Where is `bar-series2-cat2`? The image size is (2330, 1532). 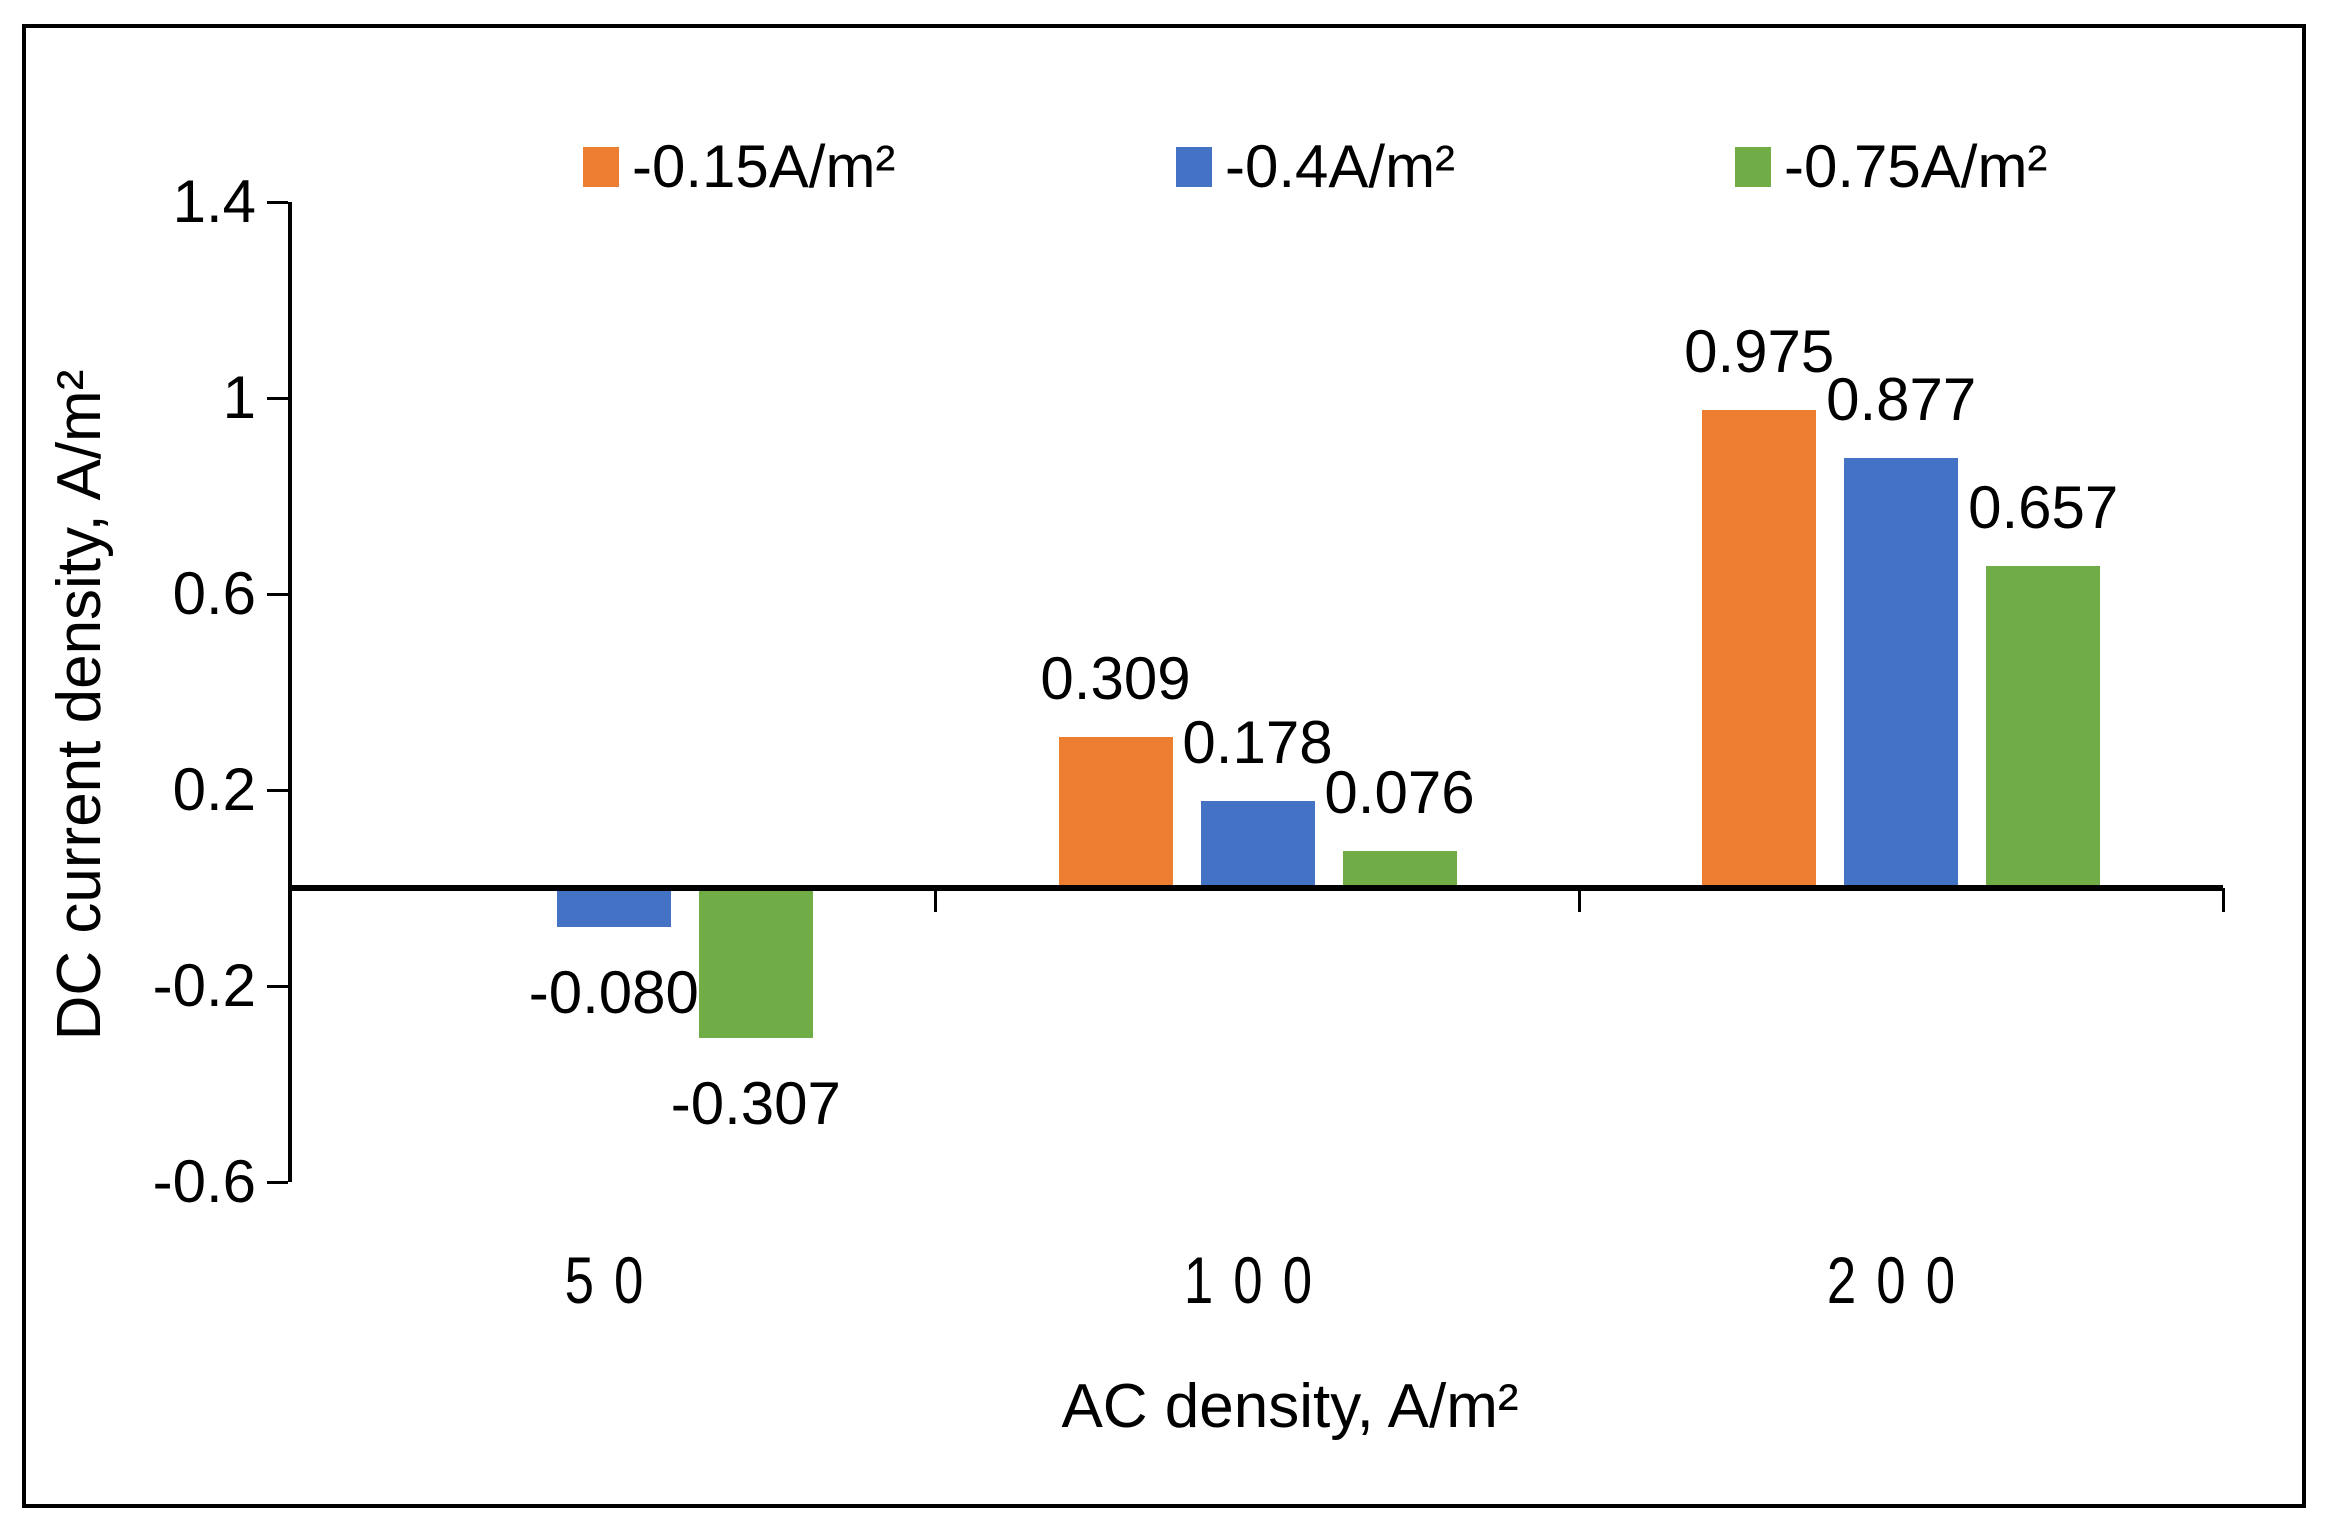 bar-series2-cat2 is located at coordinates (1257, 844).